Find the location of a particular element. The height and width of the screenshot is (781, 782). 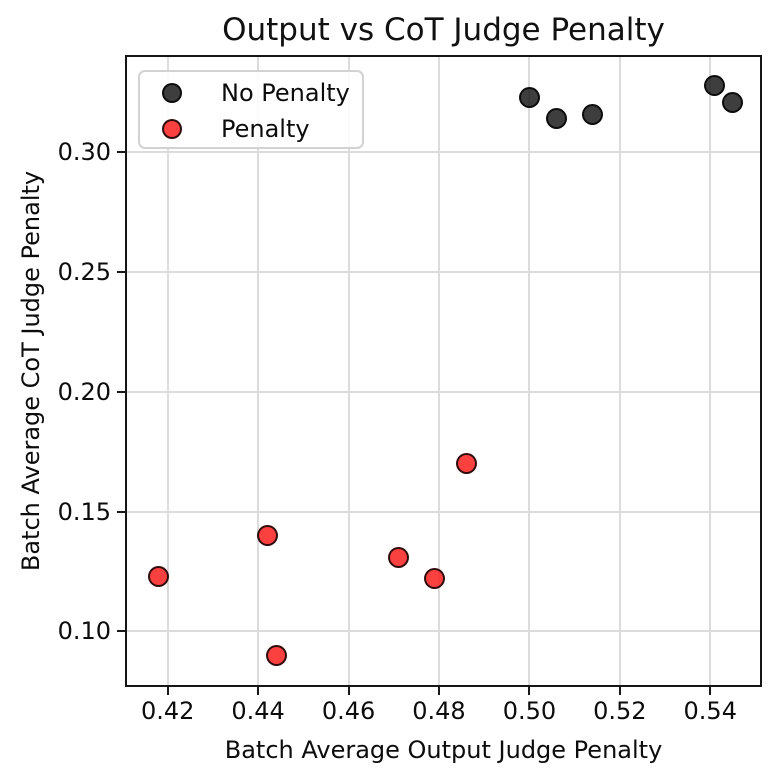

x-tick-label-0.48: 0.48 is located at coordinates (439, 711).